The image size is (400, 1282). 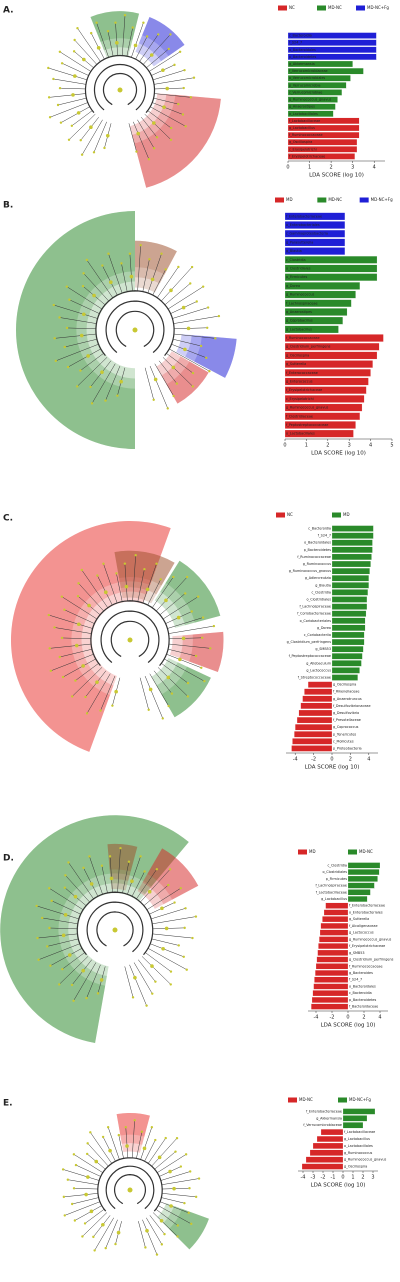 What do you see at coordinates (309, 168) in the screenshot?
I see `x-tick-label: 1` at bounding box center [309, 168].